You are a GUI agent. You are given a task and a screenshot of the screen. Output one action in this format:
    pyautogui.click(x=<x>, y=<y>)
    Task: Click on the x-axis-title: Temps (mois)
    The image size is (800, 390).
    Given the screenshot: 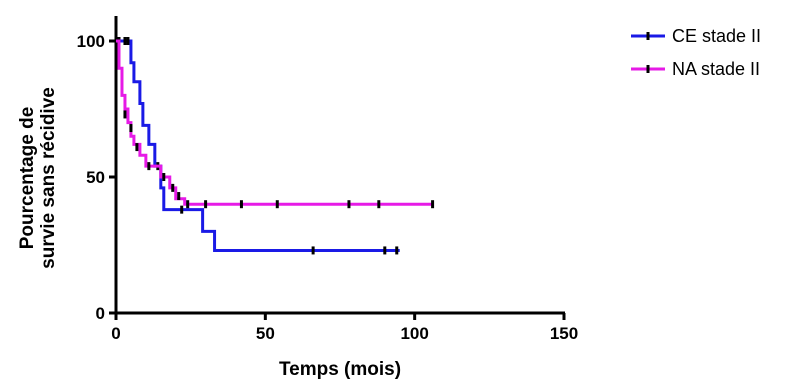 What is the action you would take?
    pyautogui.click(x=340, y=369)
    